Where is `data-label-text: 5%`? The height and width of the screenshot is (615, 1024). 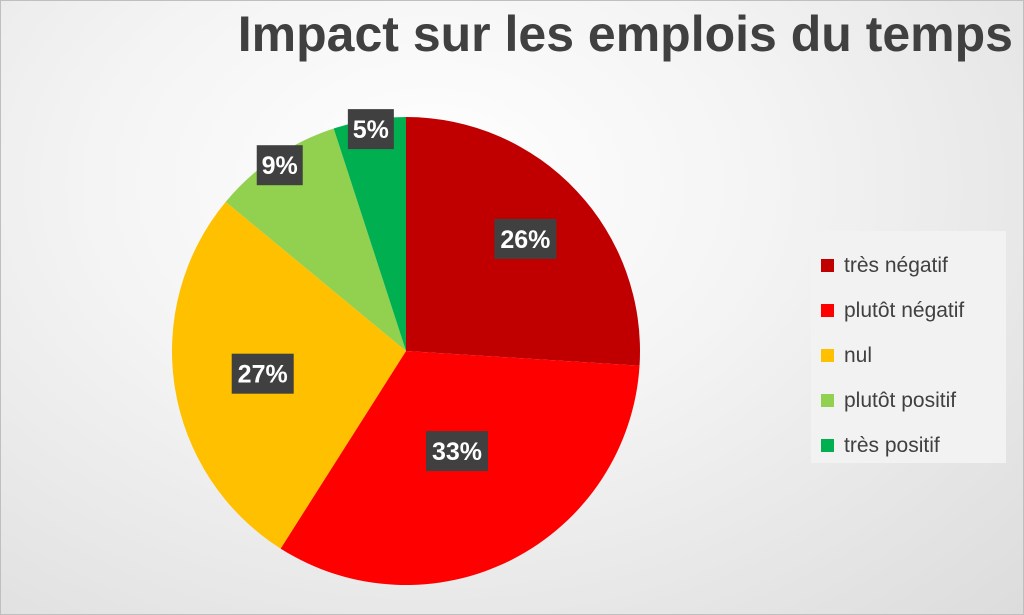 data-label-text: 5% is located at coordinates (371, 130).